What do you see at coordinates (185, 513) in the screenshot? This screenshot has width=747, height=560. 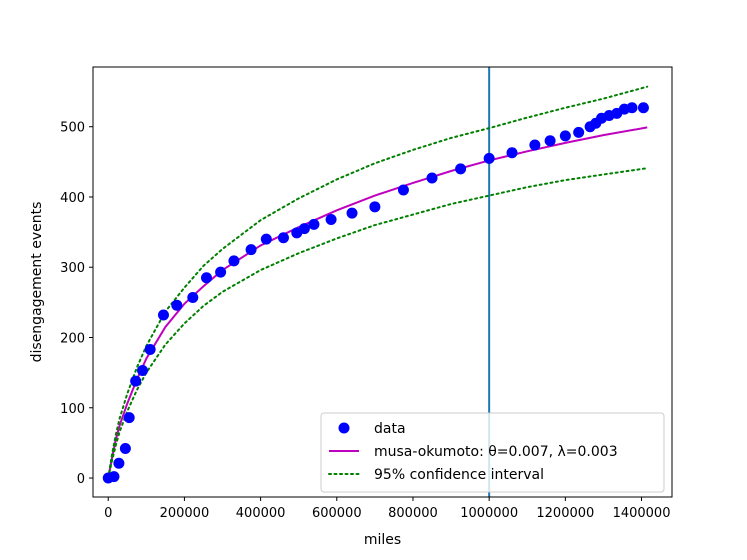 I see `x-tick-label: 200000` at bounding box center [185, 513].